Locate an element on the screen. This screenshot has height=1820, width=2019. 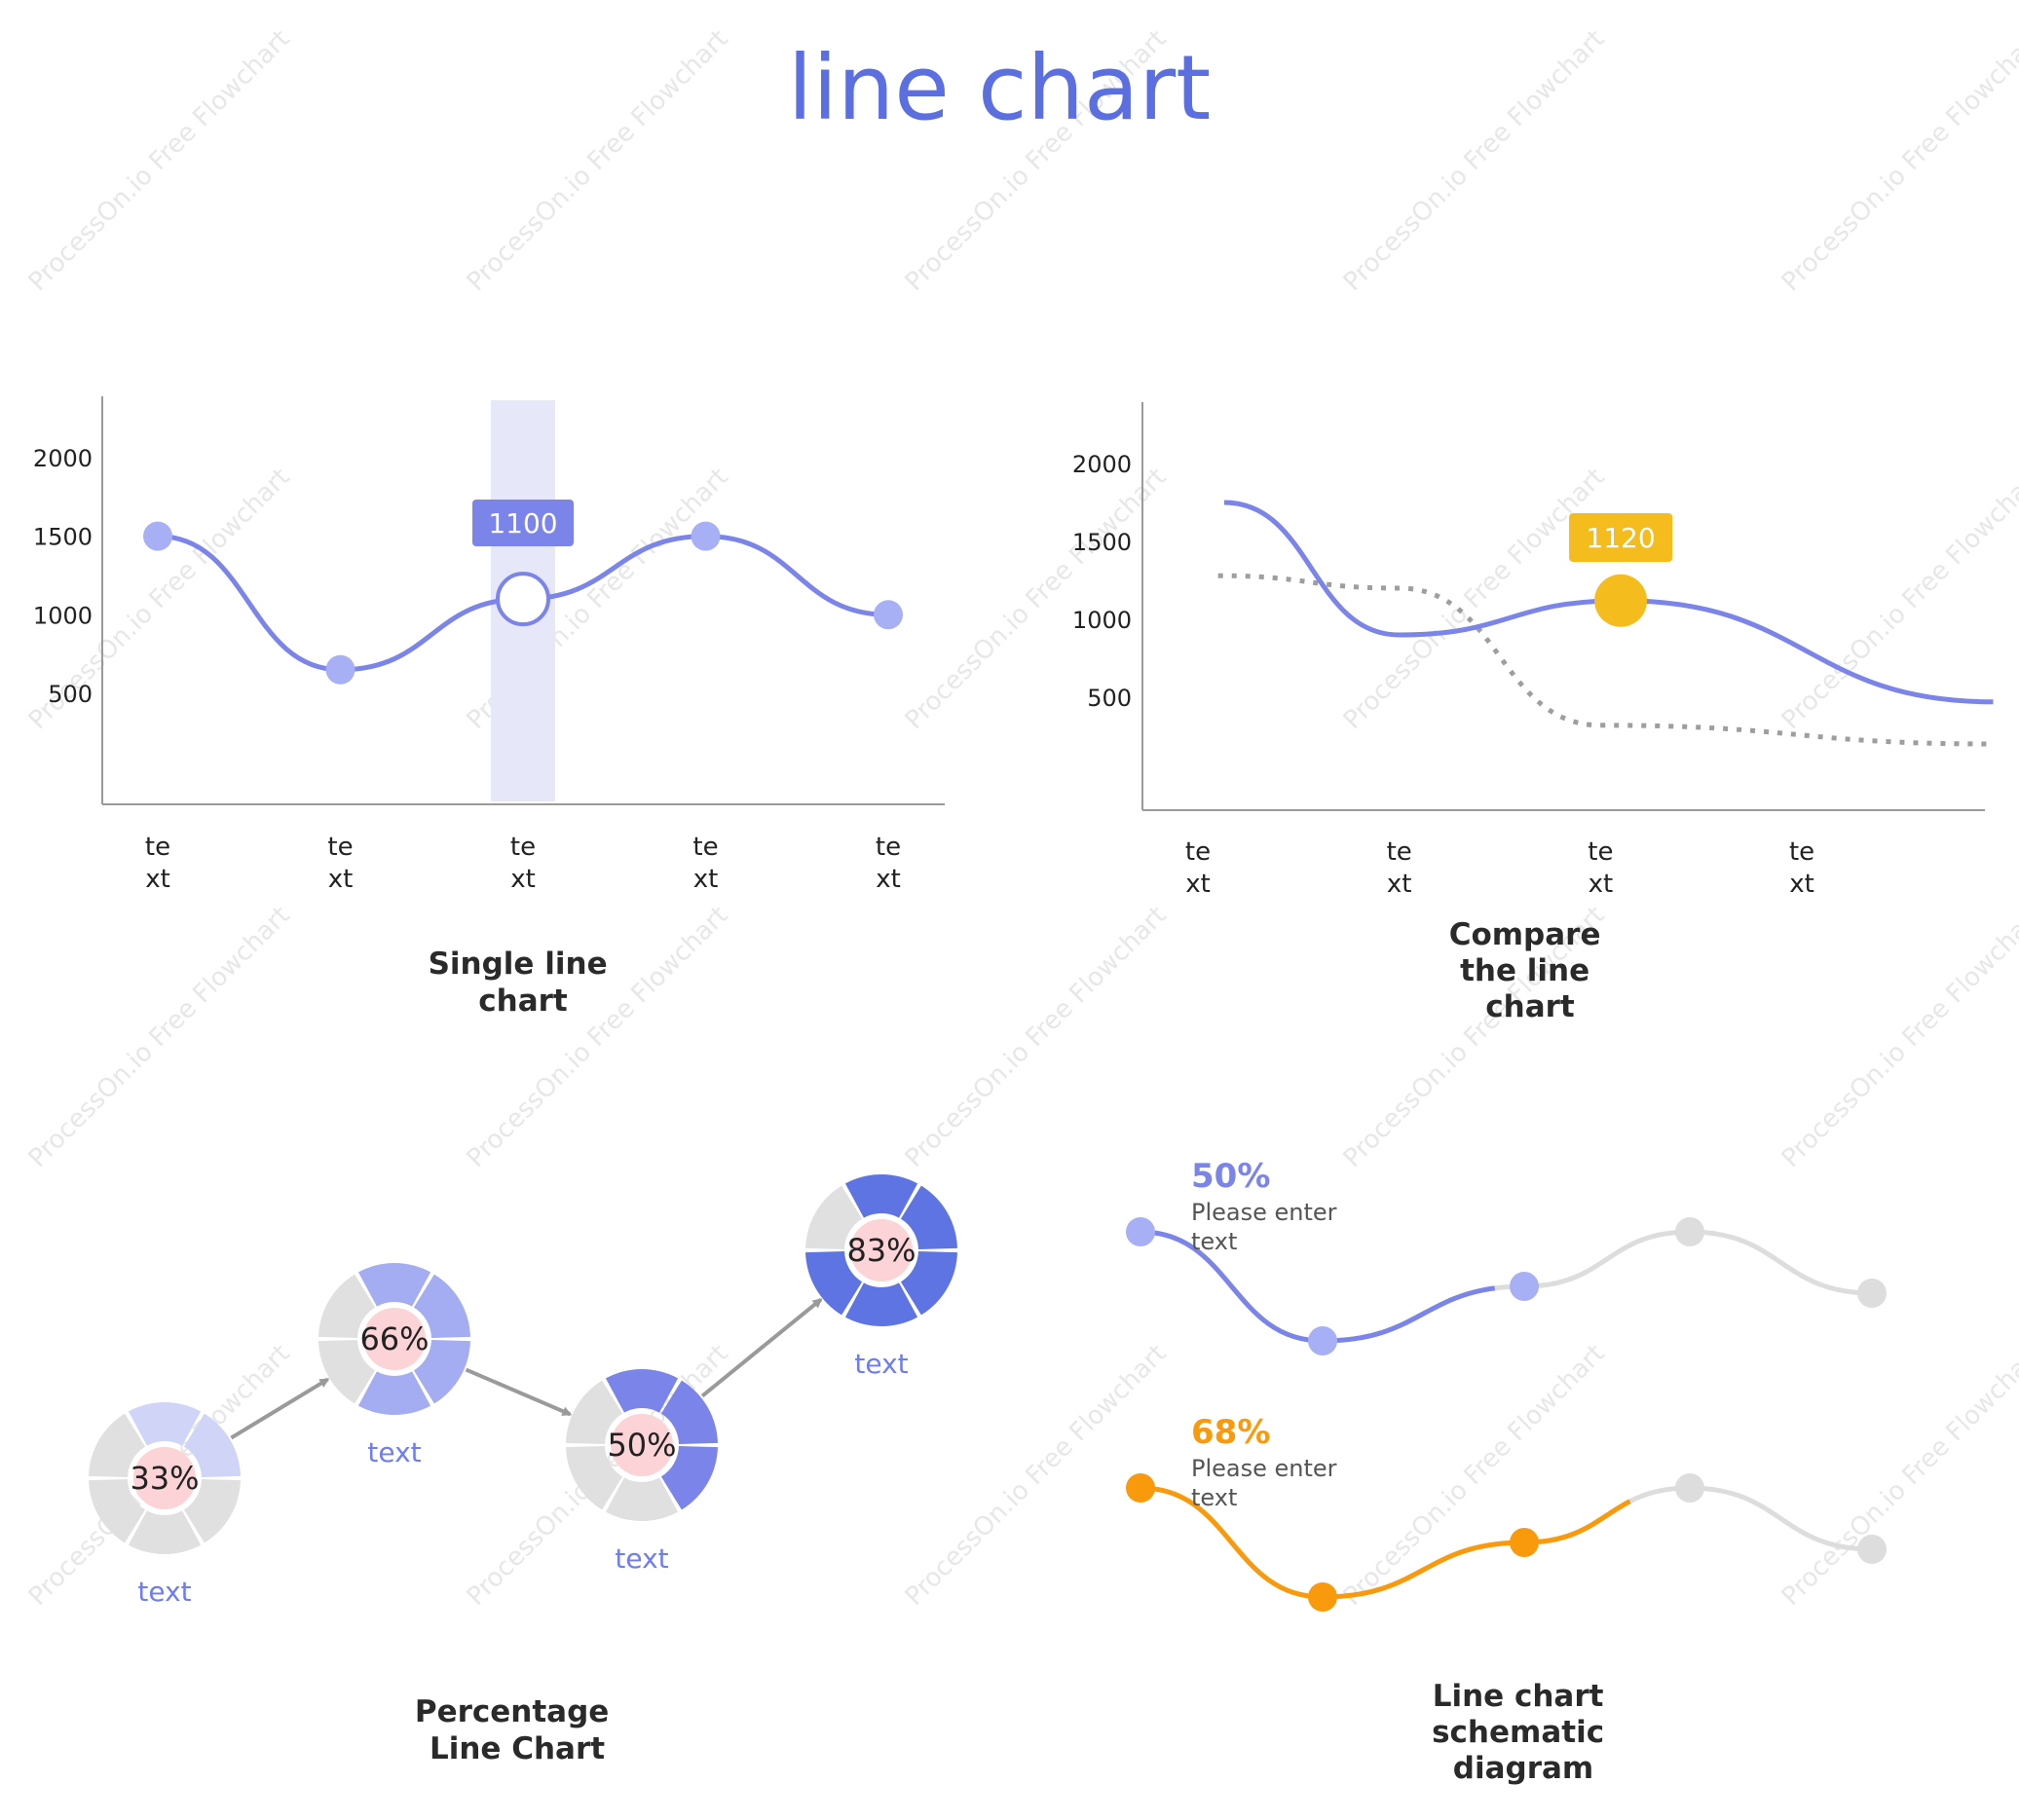
page-title: line chart is located at coordinates (999, 88).